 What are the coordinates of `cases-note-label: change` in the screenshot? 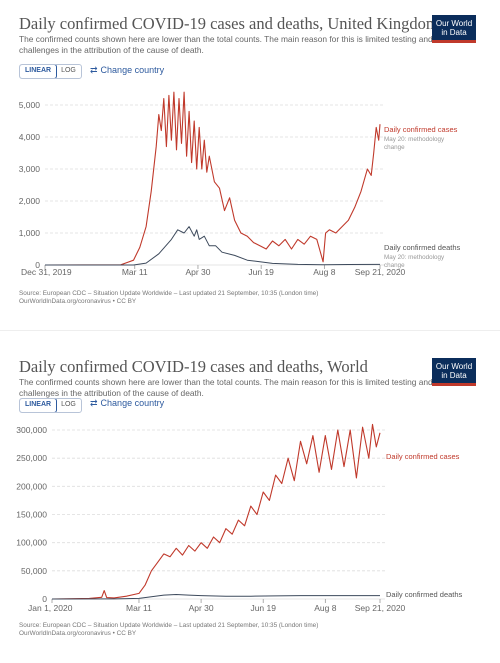 It's located at (394, 147).